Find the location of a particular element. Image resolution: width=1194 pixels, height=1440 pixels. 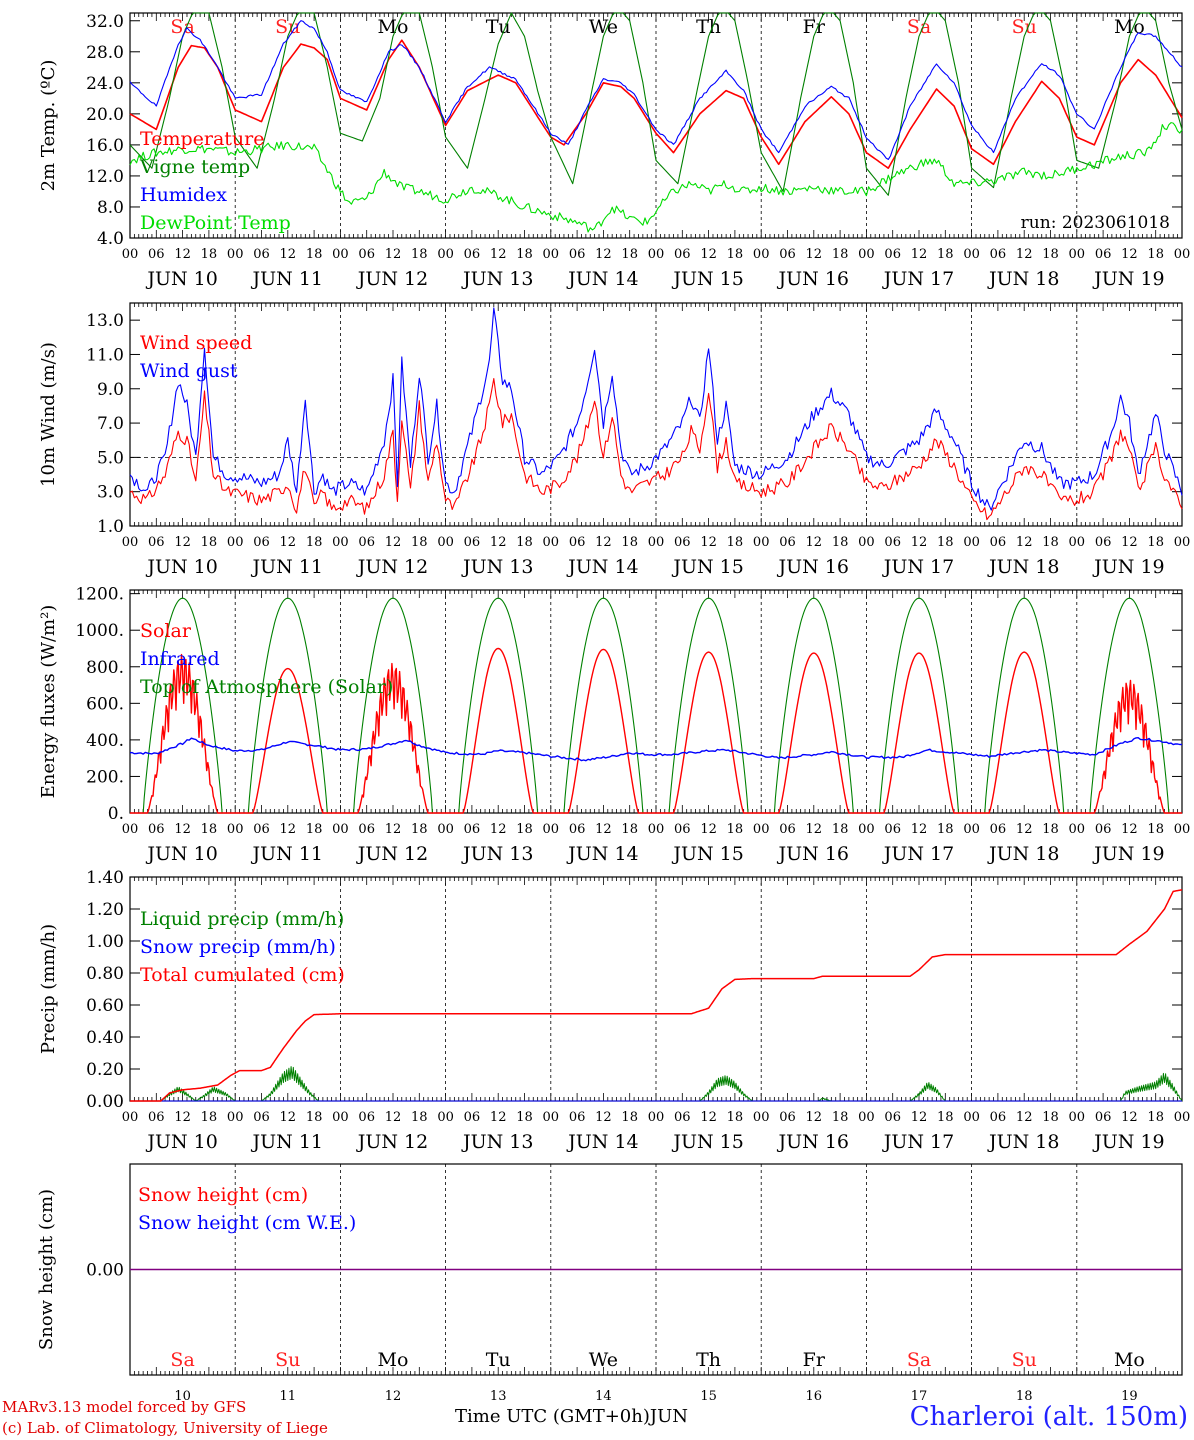

y-tick-label: 0.80 is located at coordinates (105, 974).